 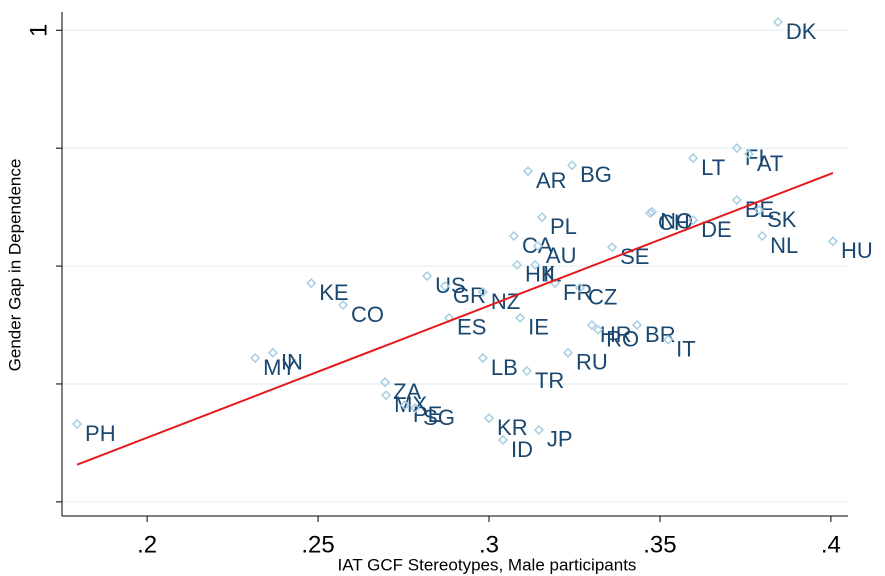 What do you see at coordinates (660, 334) in the screenshot?
I see `point-label: BR` at bounding box center [660, 334].